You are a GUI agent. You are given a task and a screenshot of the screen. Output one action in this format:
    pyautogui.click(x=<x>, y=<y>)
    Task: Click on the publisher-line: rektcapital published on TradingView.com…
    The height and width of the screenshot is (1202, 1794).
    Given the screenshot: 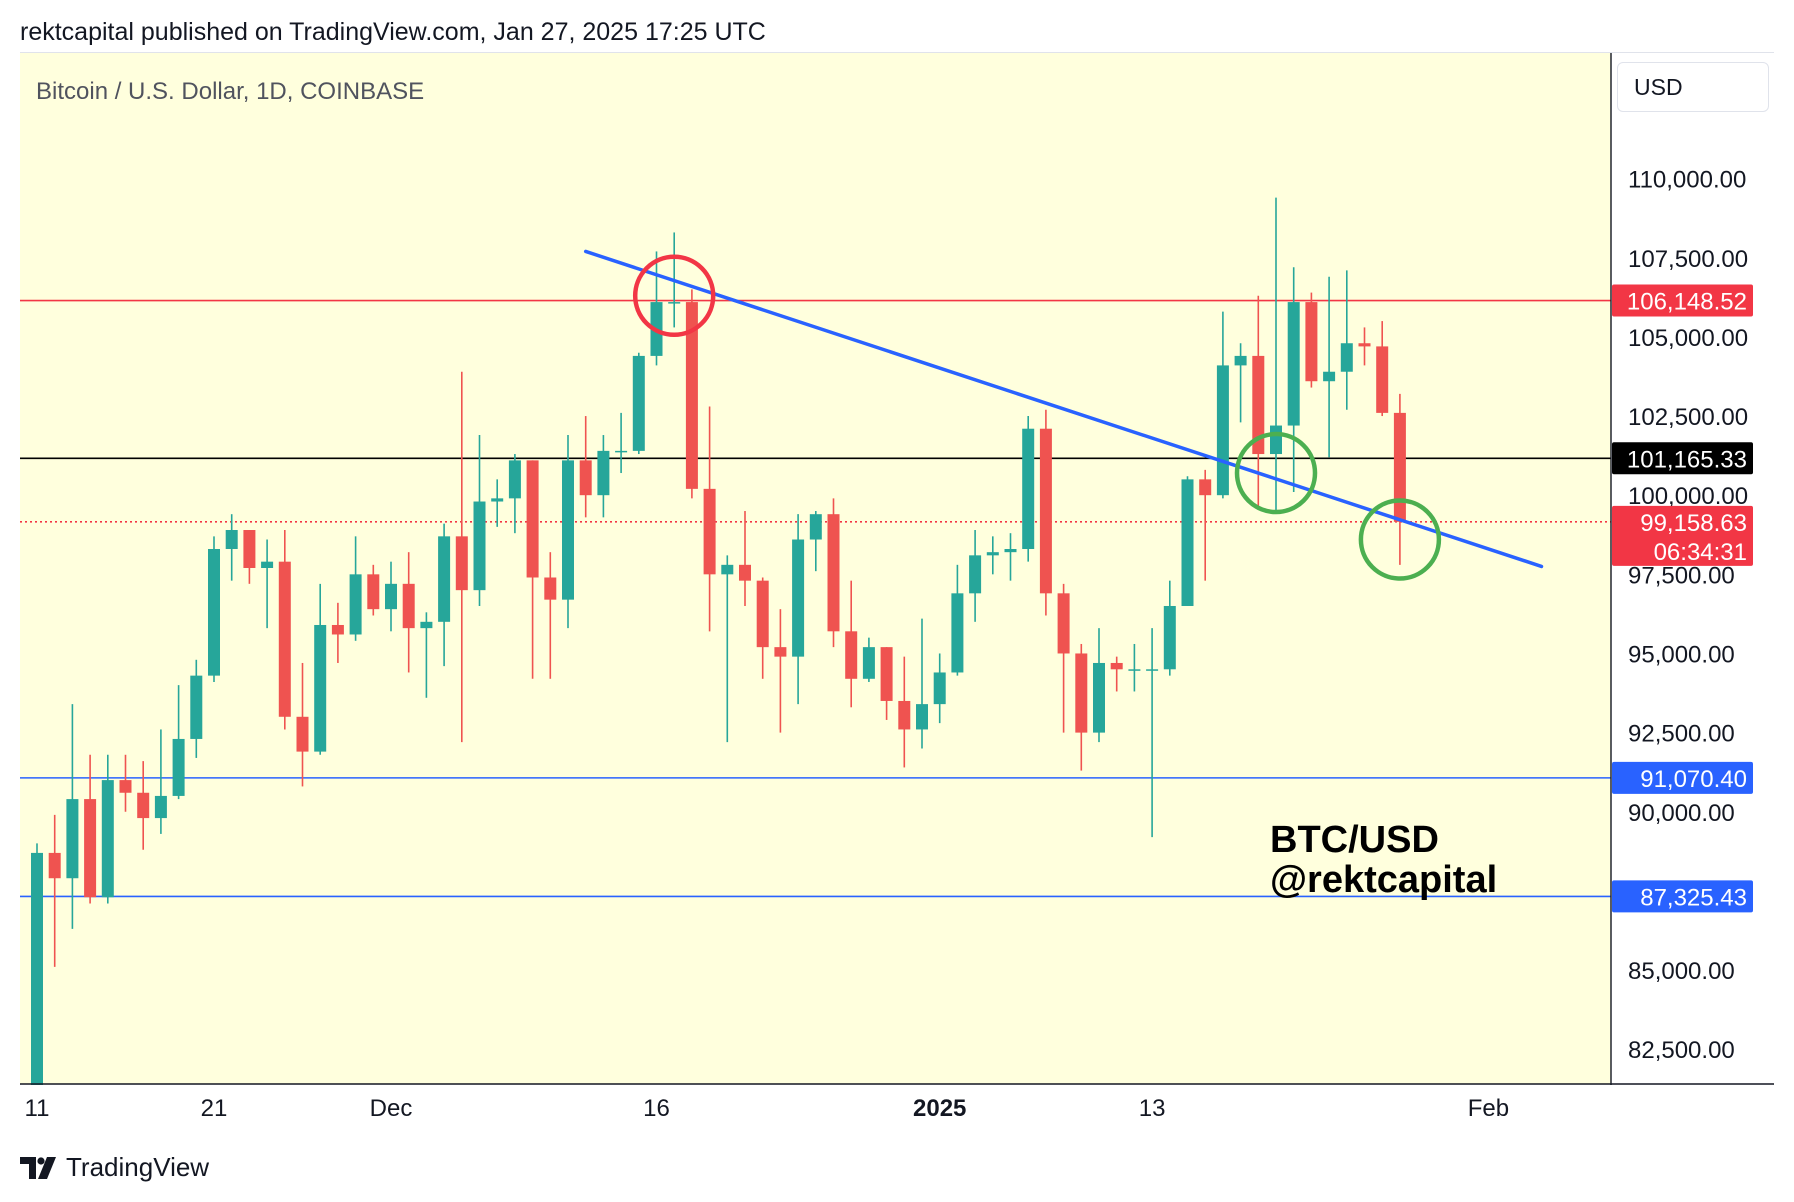 What is the action you would take?
    pyautogui.click(x=393, y=32)
    